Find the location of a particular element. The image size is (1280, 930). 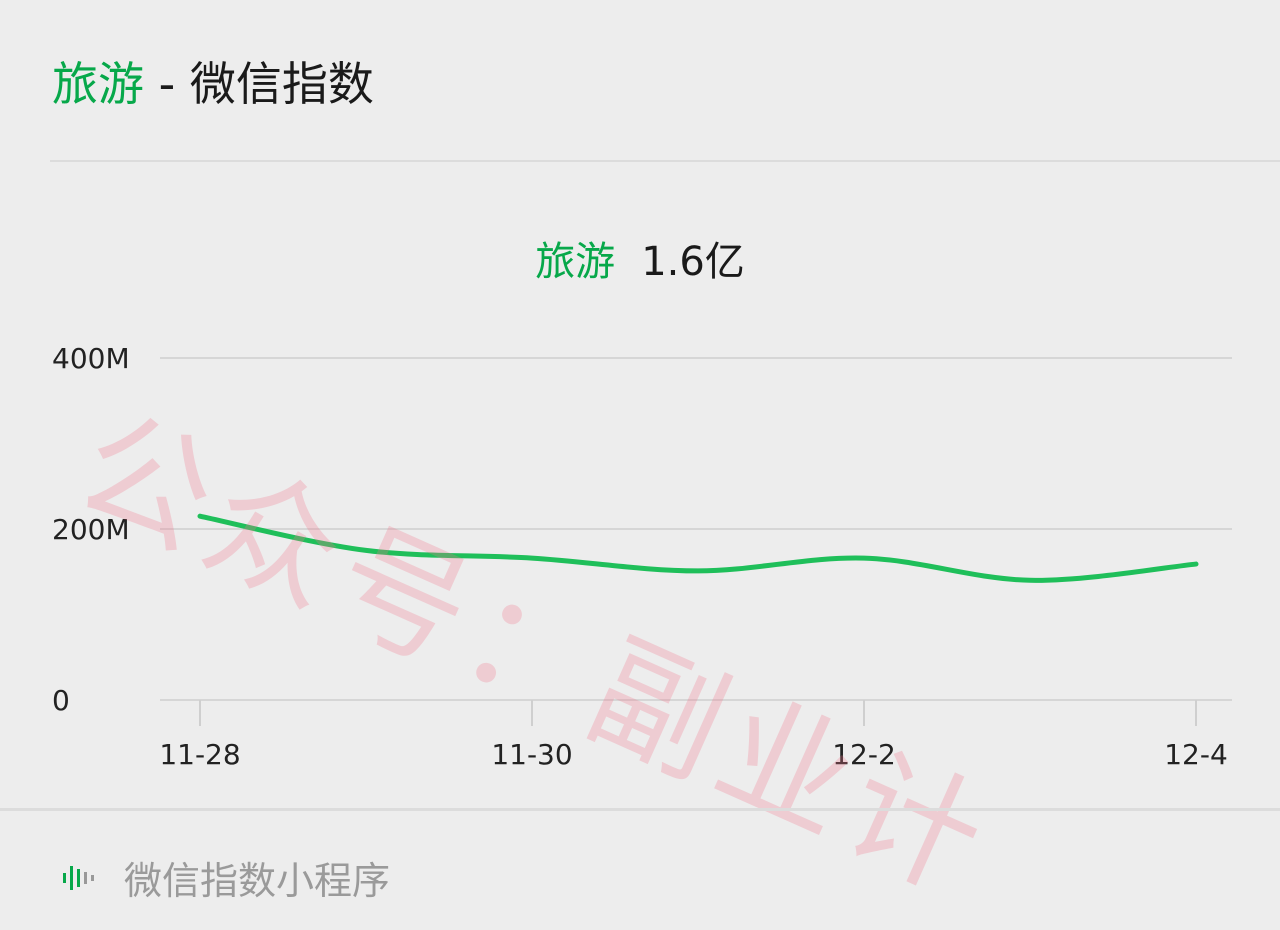

series-line is located at coordinates (698, 548).